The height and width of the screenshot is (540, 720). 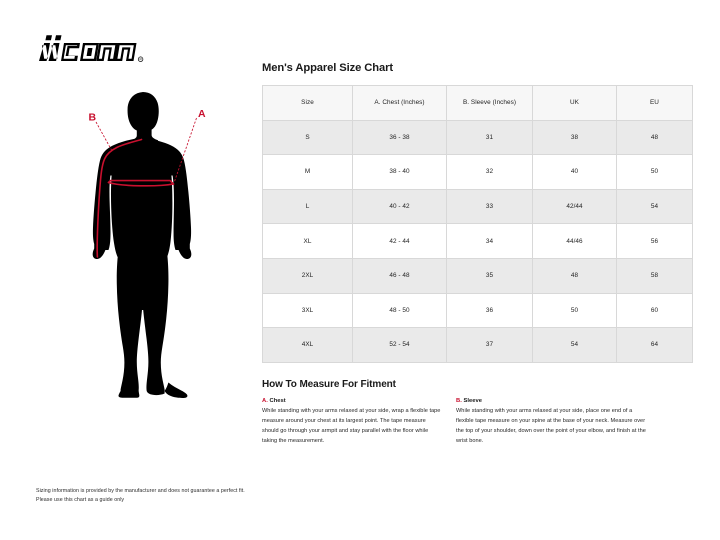 I want to click on svg-text: R, so click(x=140, y=59).